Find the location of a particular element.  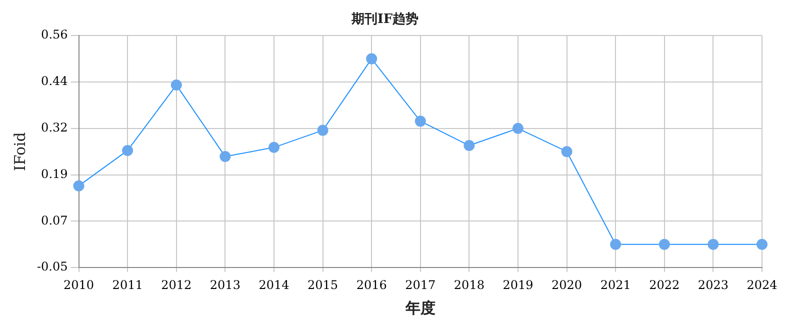

y-tick-label: 0.07 is located at coordinates (54, 220).